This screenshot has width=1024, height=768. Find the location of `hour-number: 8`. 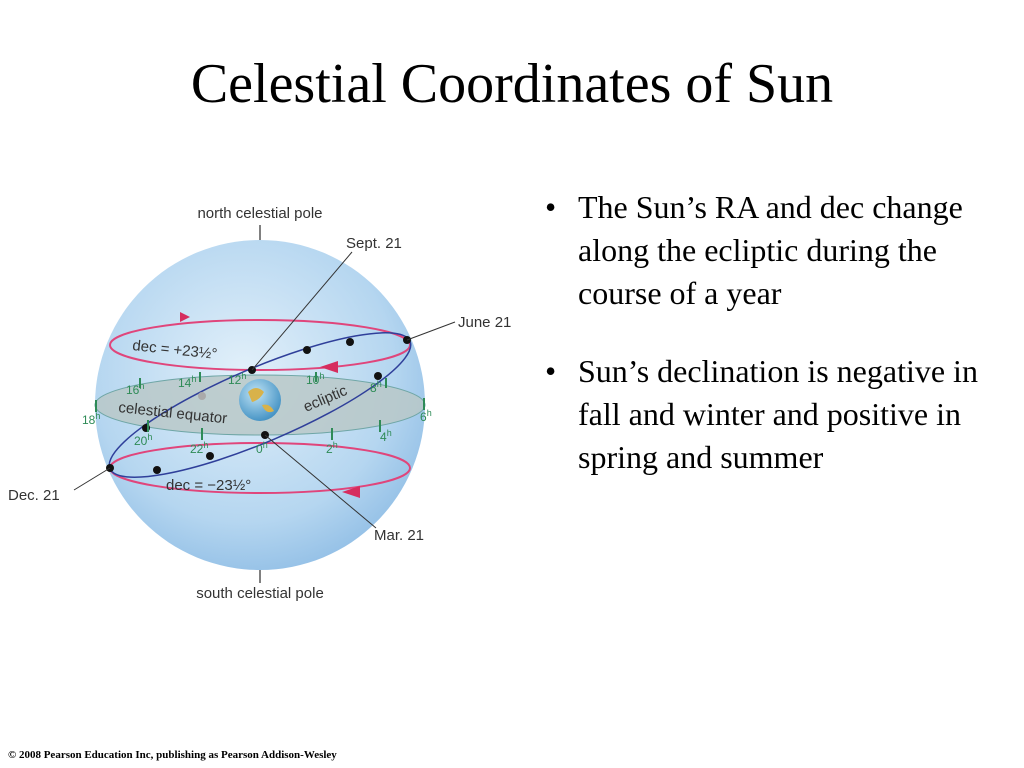

hour-number: 8 is located at coordinates (373, 388).